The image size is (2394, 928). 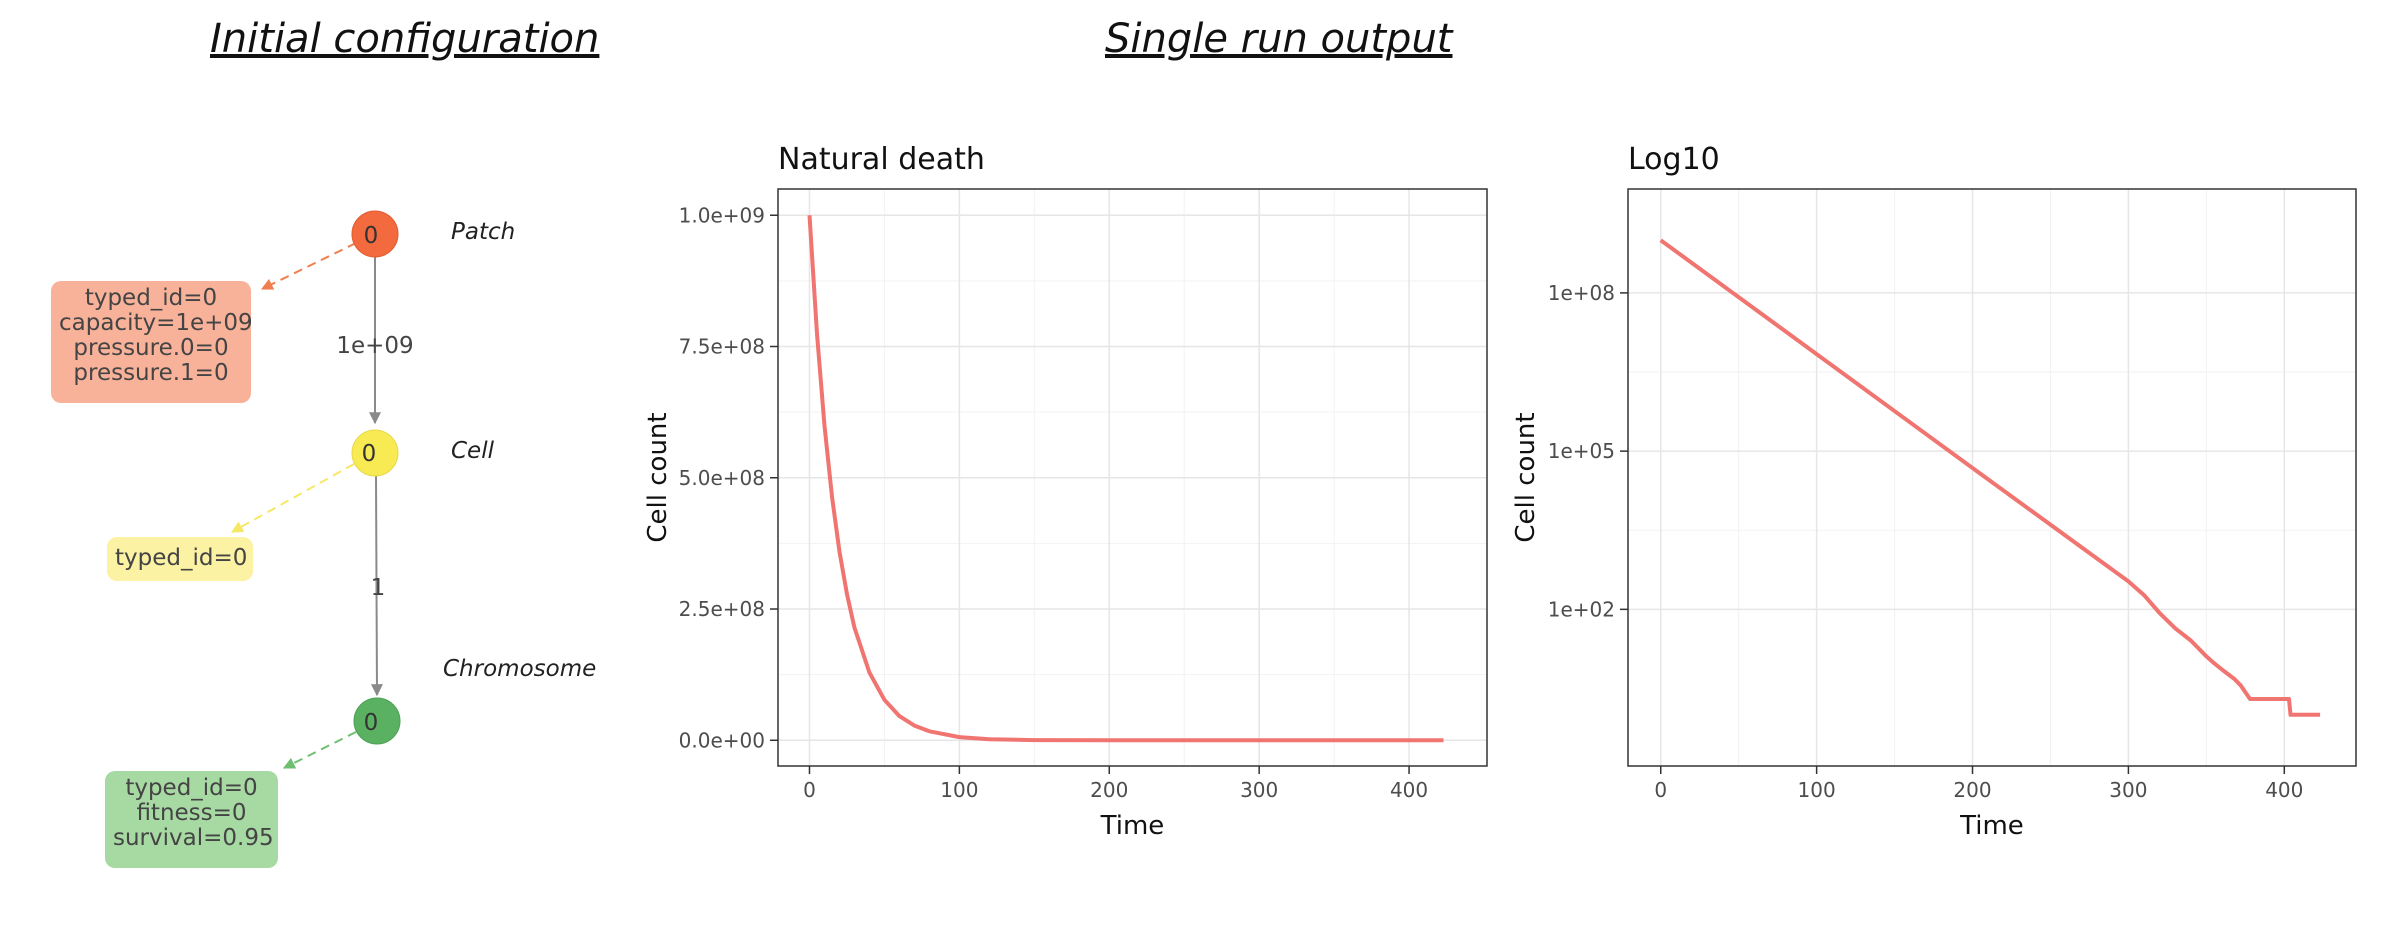 I want to click on edge-cell-chromosome, so click(x=376, y=586).